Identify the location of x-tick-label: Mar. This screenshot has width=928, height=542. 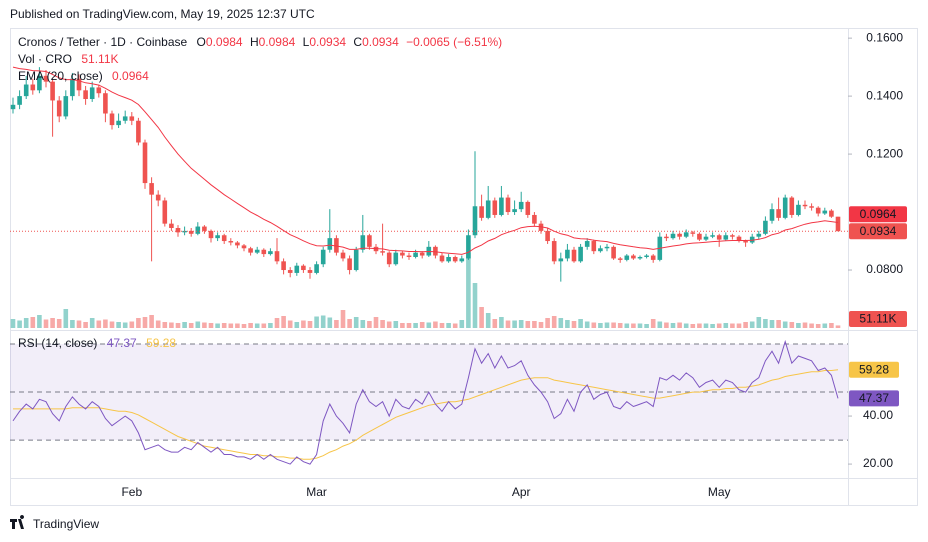
(316, 492).